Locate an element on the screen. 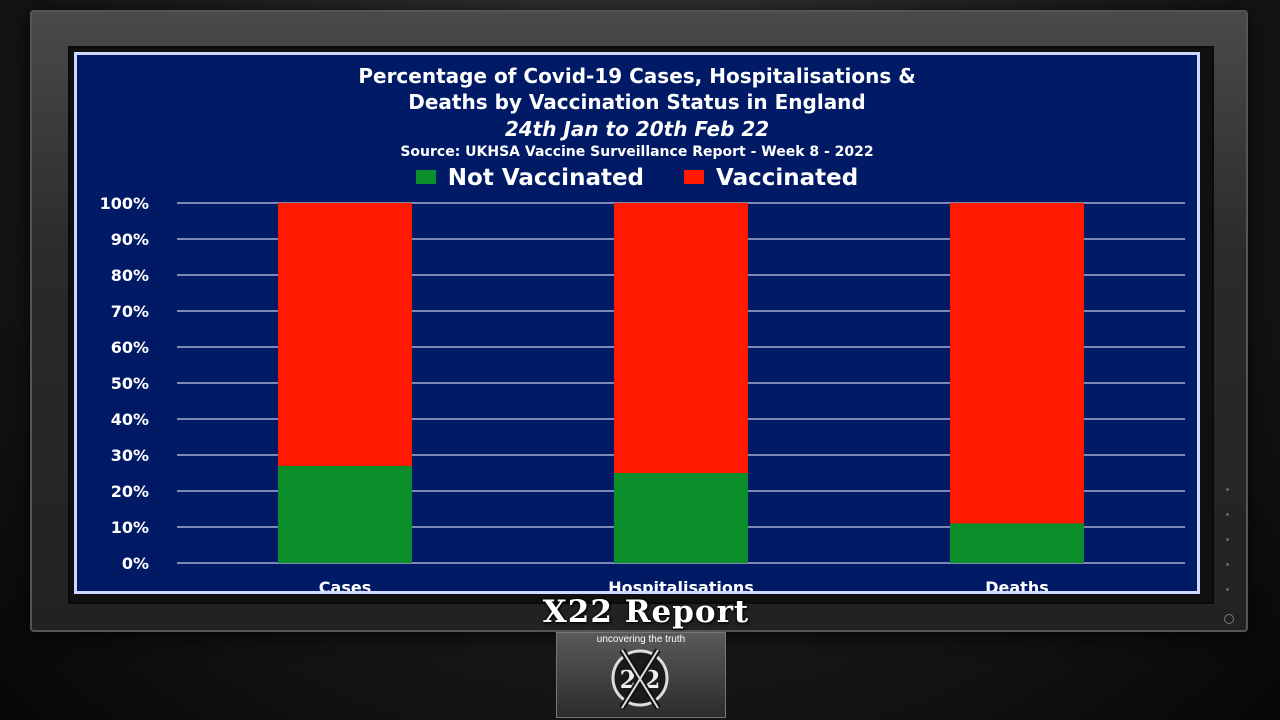 This screenshot has width=1280, height=720. y-tick-label: 70% is located at coordinates (130, 311).